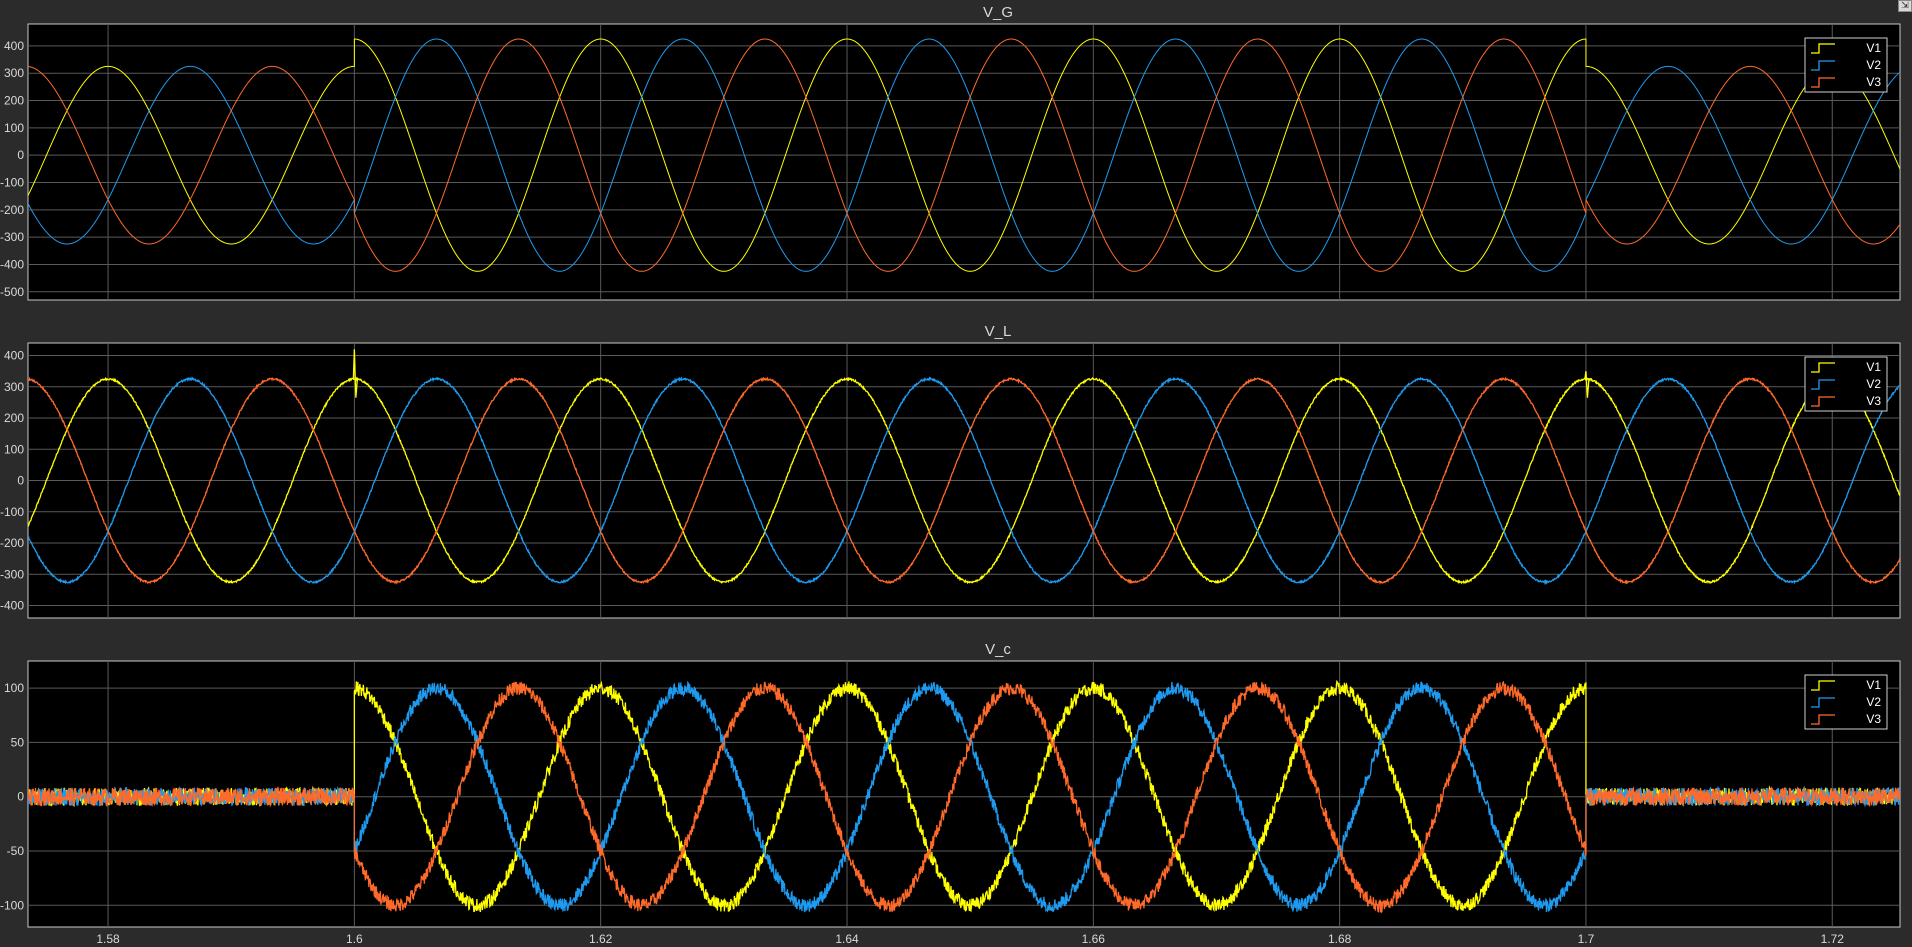  I want to click on y-tick-label: 50, so click(18, 742).